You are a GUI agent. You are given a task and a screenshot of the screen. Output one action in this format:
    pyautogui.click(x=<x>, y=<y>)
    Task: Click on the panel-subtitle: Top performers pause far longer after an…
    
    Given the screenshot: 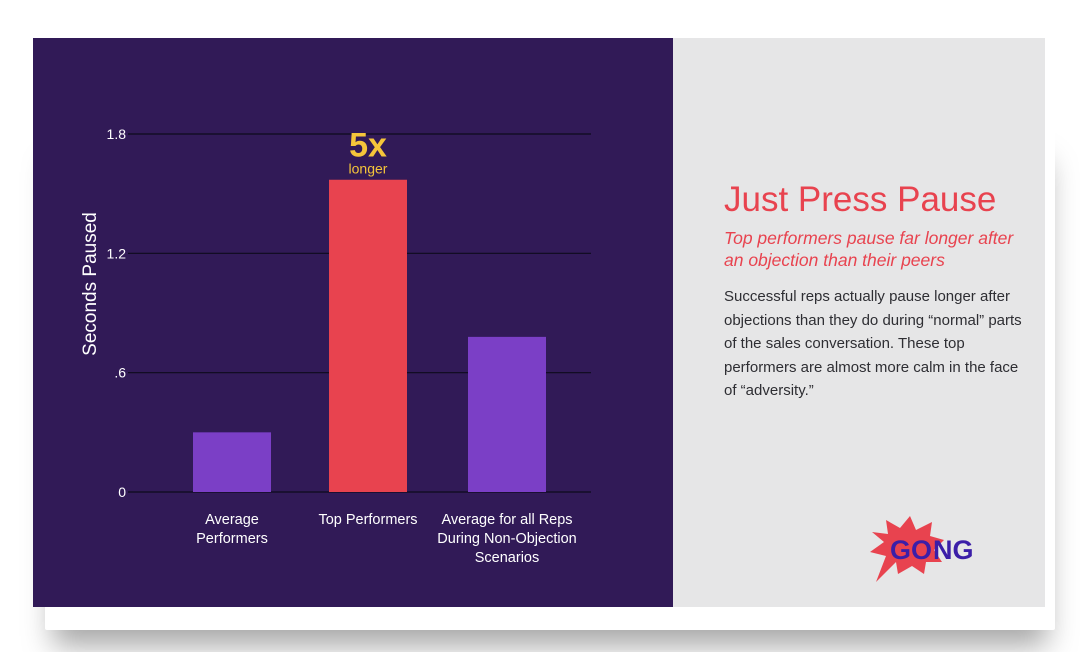 What is the action you would take?
    pyautogui.click(x=869, y=249)
    